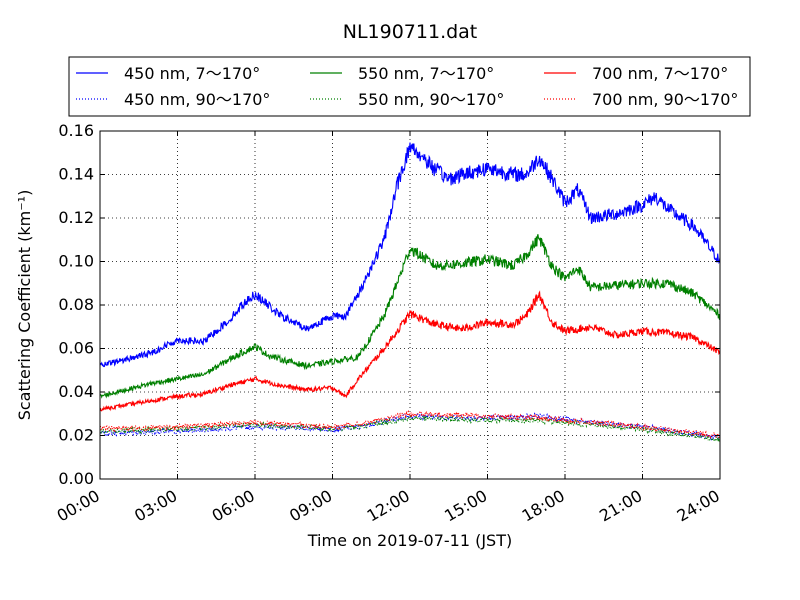  I want to click on legend-label-2: 450 nm, 90～170°, so click(197, 99).